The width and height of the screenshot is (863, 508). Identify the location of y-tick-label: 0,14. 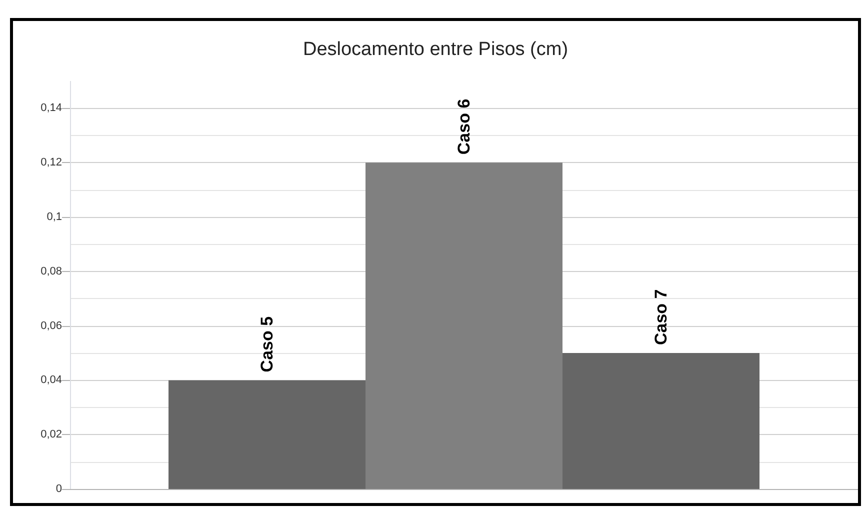
(51, 108).